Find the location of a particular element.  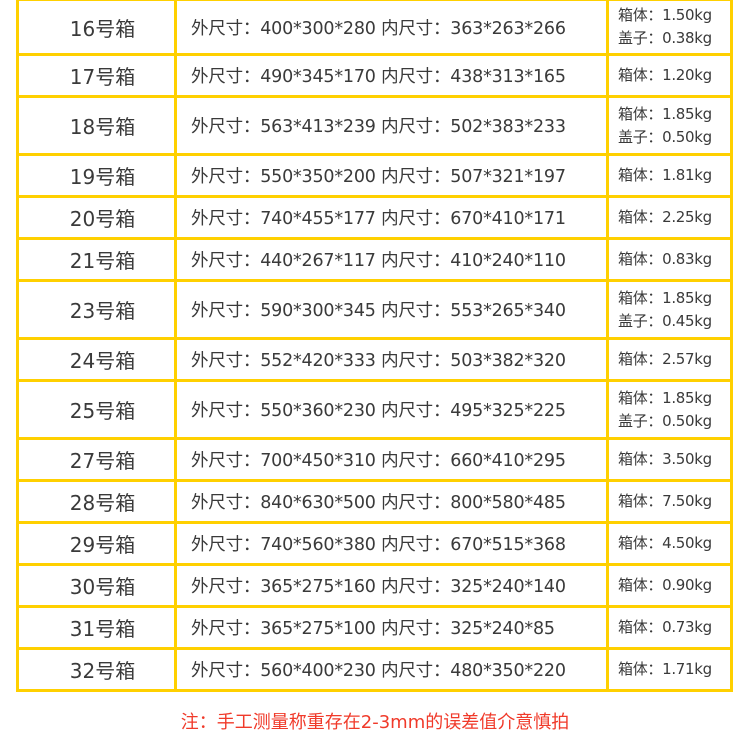

body-weight: 箱体：1.81kg is located at coordinates (665, 175).